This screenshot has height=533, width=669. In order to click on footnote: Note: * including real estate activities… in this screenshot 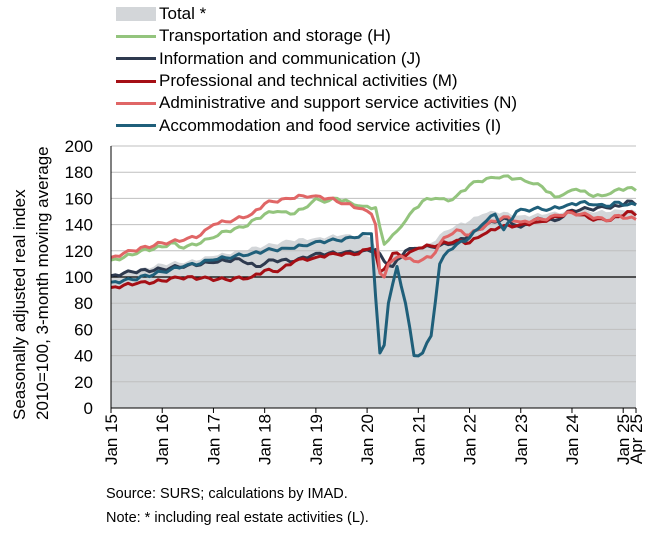, I will do `click(237, 518)`.